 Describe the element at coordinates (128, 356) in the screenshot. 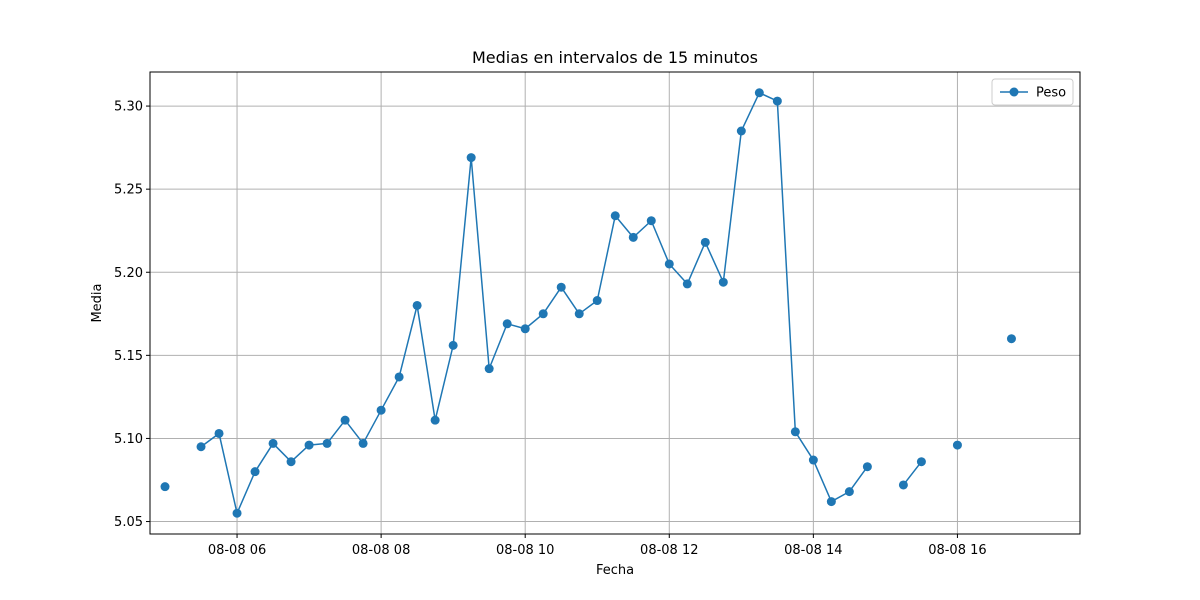

I see `y-tick-label: 5.15` at that location.